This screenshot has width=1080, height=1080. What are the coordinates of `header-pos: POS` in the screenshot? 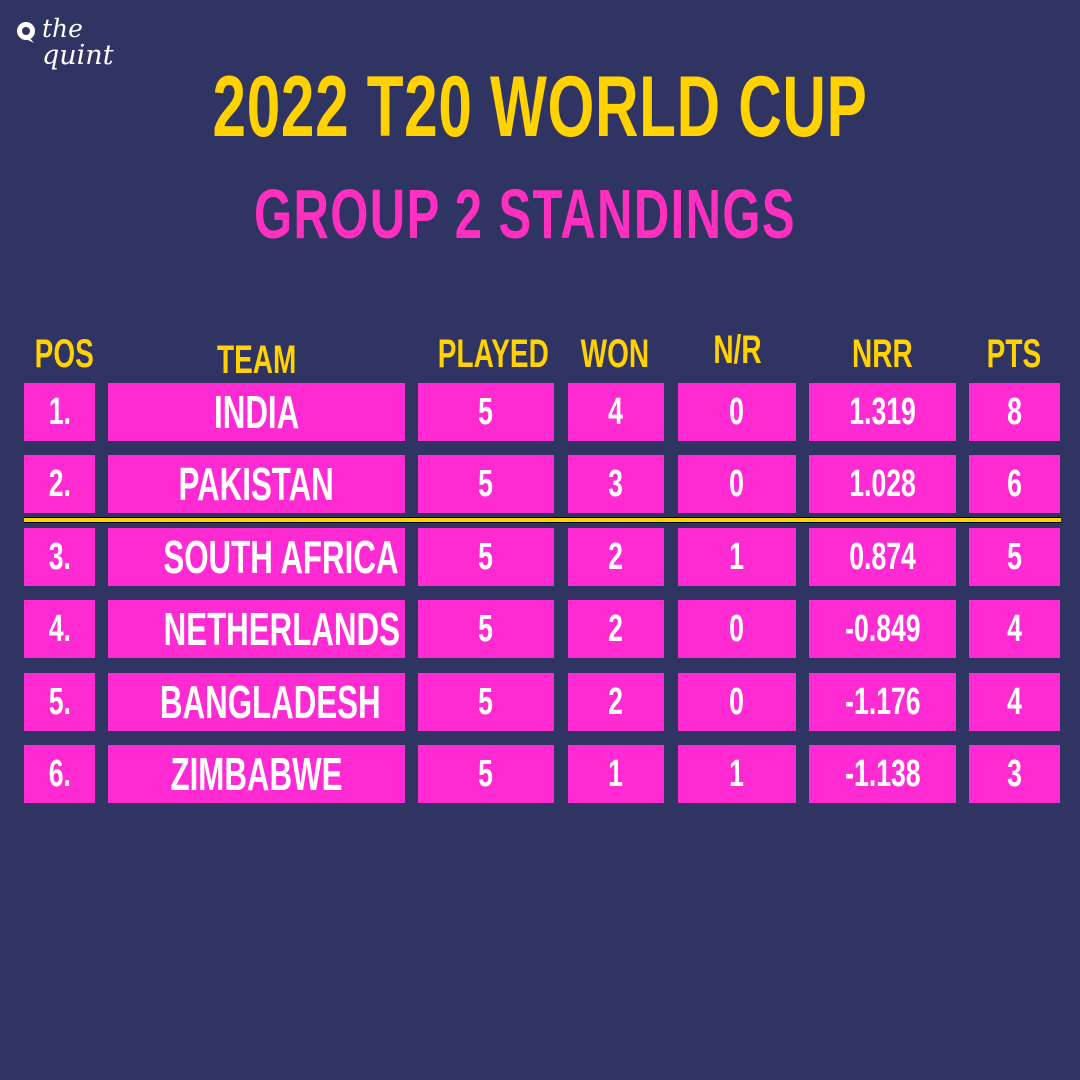 It's located at (64, 354).